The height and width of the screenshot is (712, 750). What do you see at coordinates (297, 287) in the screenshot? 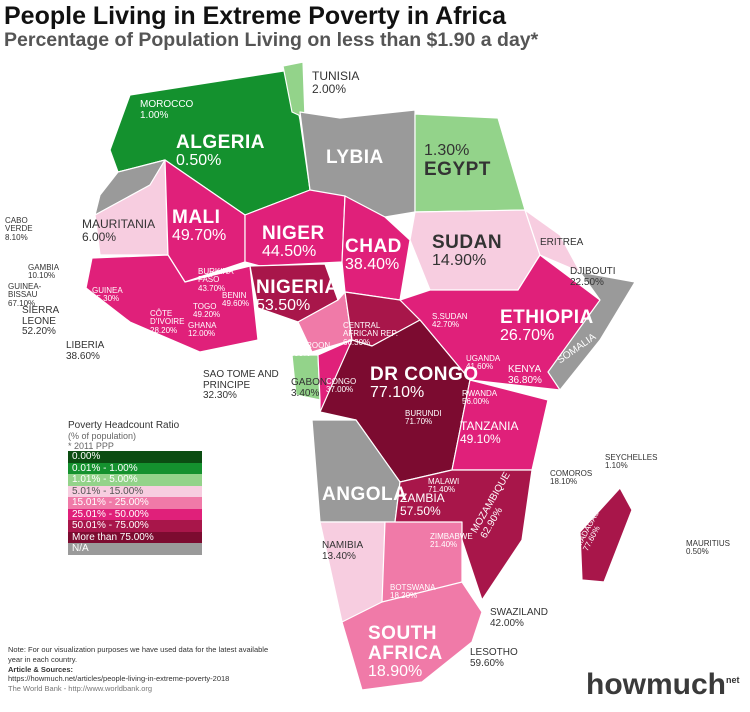
I see `country-name: NIGERIA` at bounding box center [297, 287].